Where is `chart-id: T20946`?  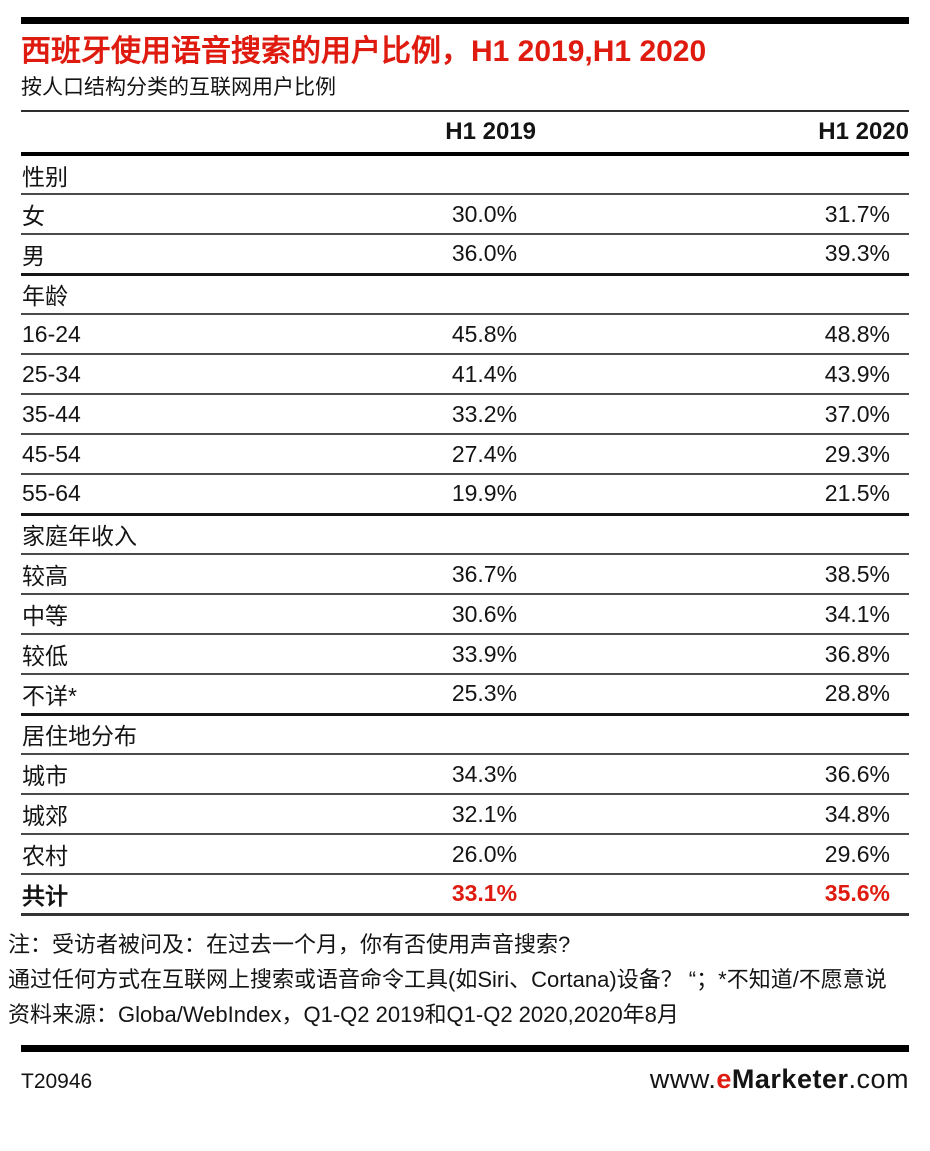
chart-id: T20946 is located at coordinates (57, 1081).